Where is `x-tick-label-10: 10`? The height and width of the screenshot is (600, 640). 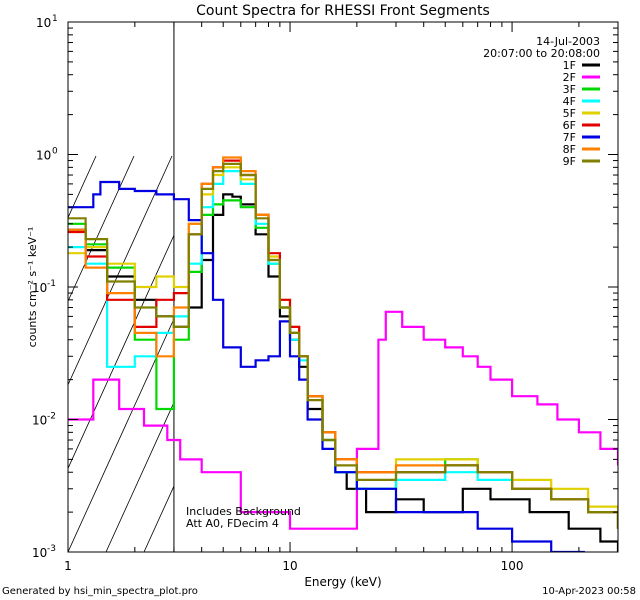
x-tick-label-10: 10 is located at coordinates (289, 566).